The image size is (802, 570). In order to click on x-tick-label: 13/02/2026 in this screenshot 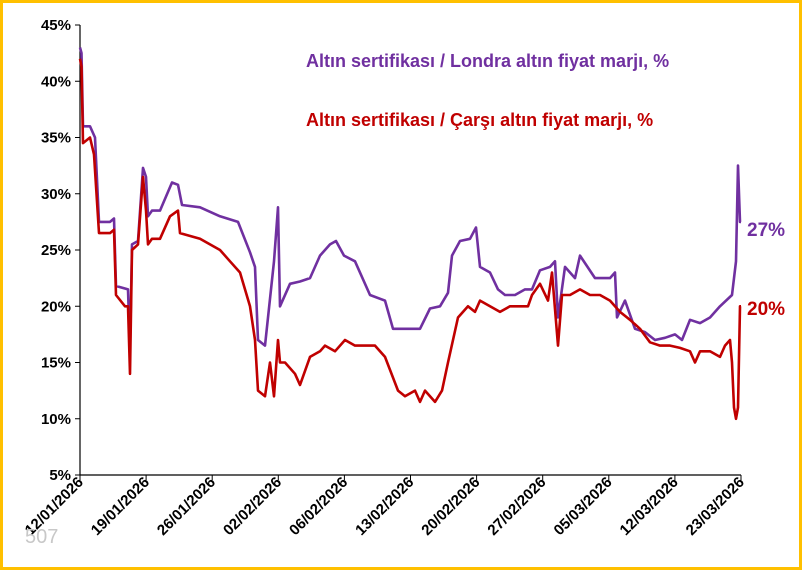, I will do `click(384, 506)`.